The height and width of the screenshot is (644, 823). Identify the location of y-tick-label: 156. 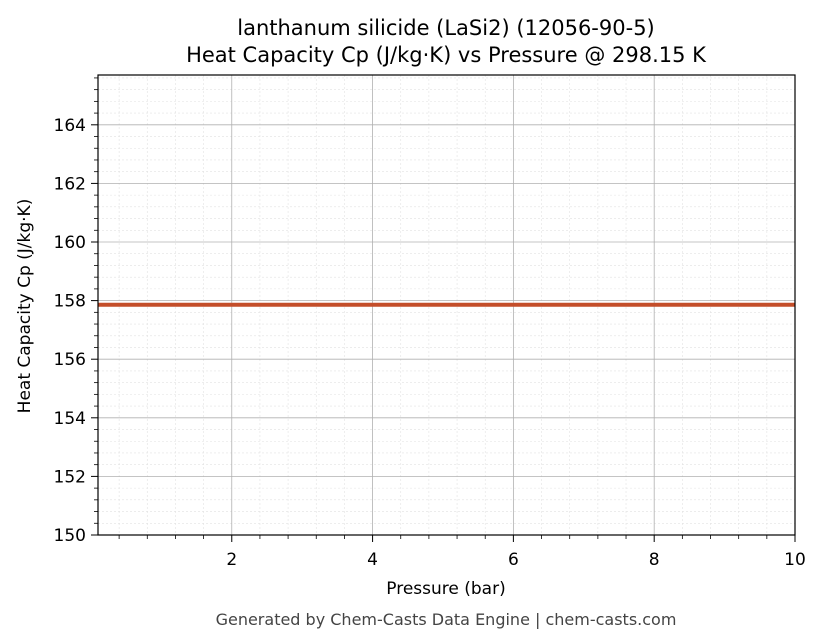
(70, 360).